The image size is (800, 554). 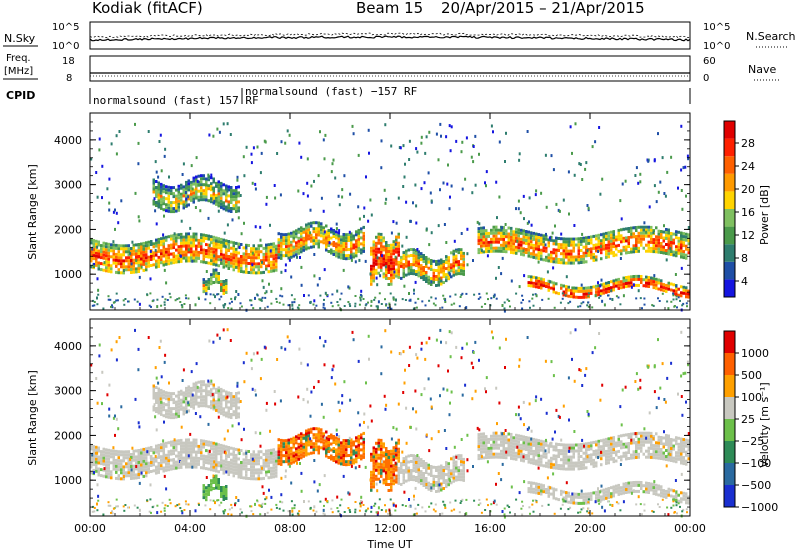 I want to click on nsky-tick-bottom: 10^0, so click(x=65, y=46).